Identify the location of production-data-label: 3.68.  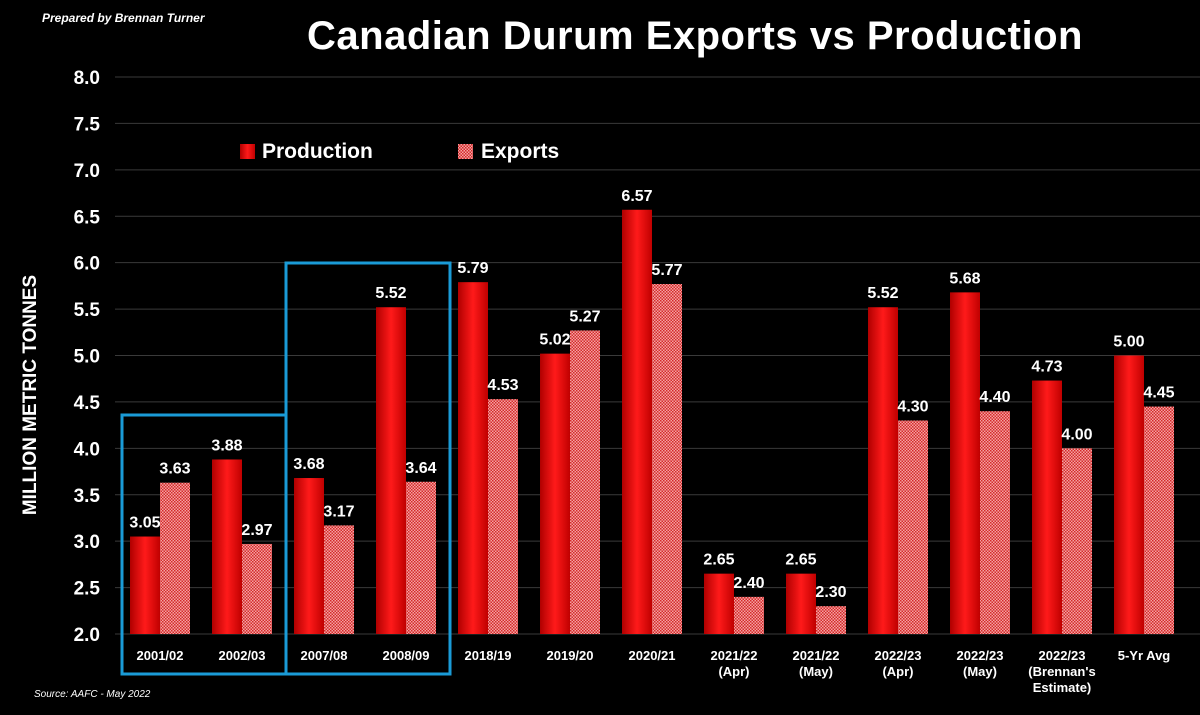
(308, 464).